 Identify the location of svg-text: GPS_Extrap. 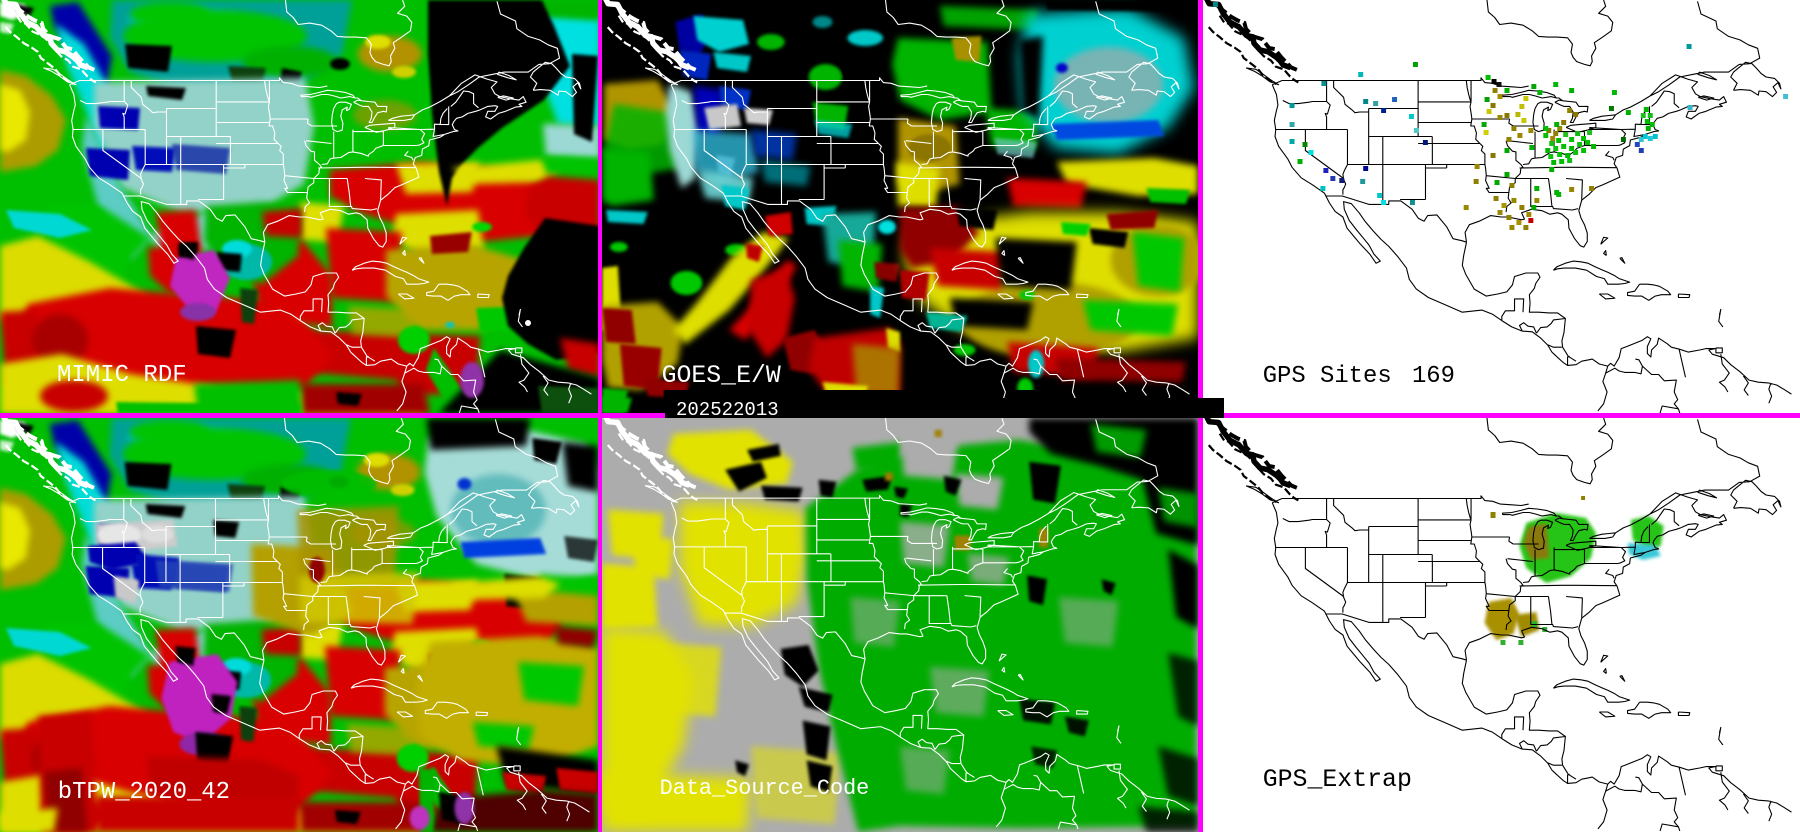
(1337, 780).